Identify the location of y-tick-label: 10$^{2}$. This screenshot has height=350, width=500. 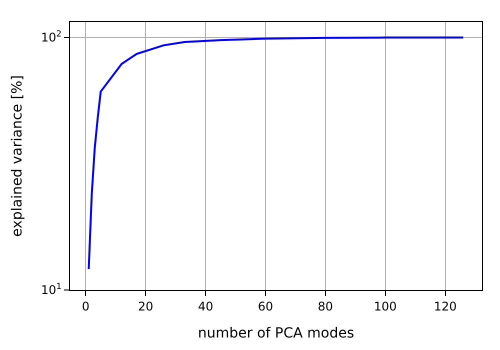
(51, 36).